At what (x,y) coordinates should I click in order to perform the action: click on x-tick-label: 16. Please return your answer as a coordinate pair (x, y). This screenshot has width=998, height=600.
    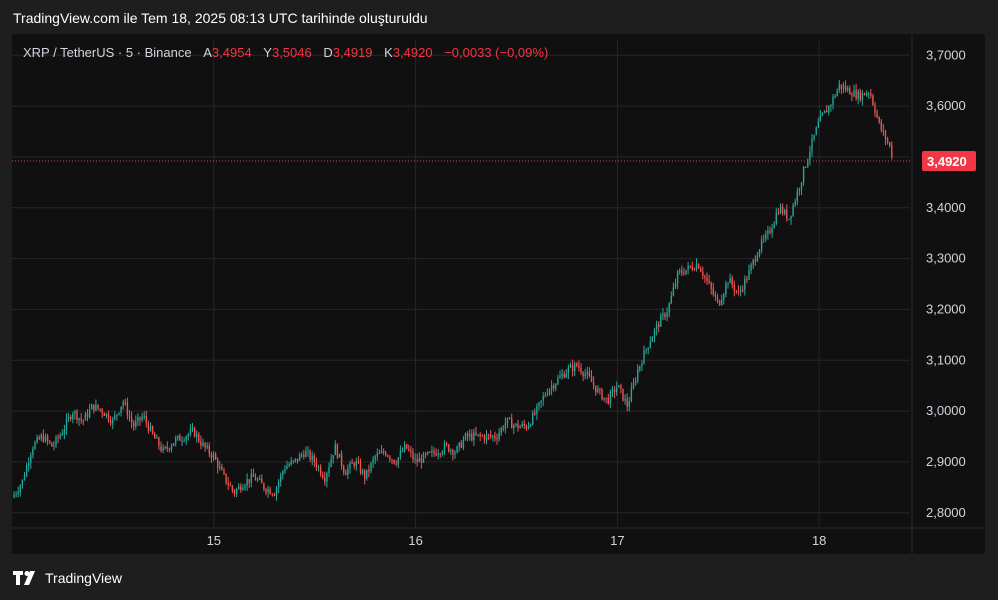
    Looking at the image, I should click on (415, 540).